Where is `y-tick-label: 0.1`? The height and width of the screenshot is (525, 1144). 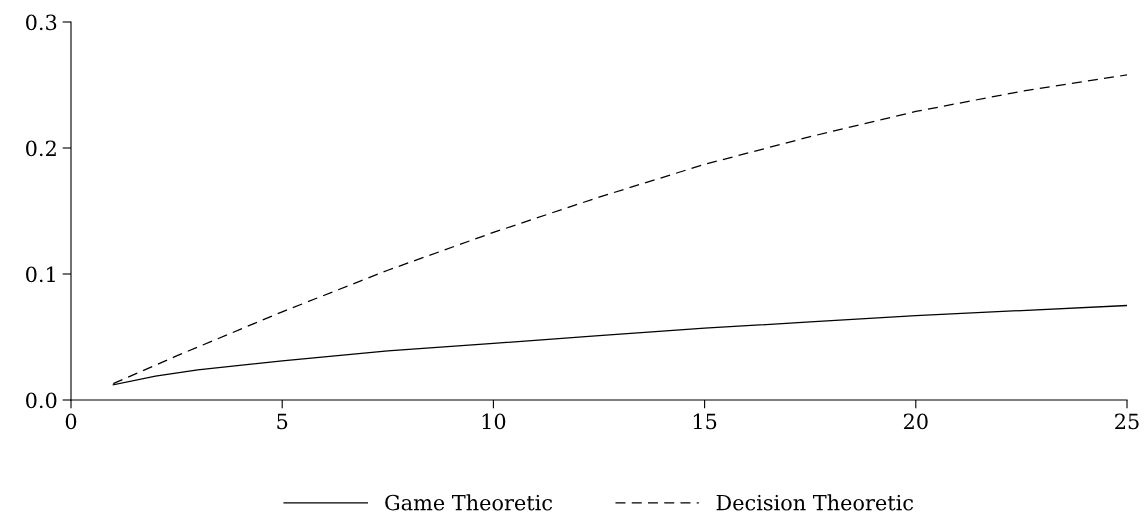
y-tick-label: 0.1 is located at coordinates (40, 274).